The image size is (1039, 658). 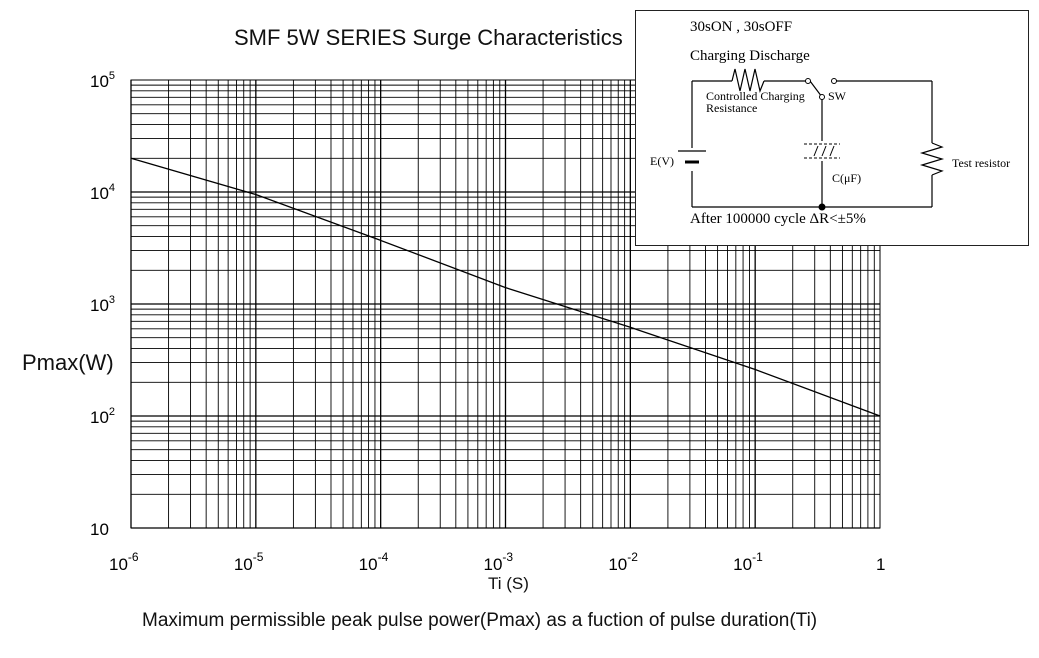 I want to click on test-circuit-inset: 30sON , 30sOFF Charging Discharge, so click(x=832, y=128).